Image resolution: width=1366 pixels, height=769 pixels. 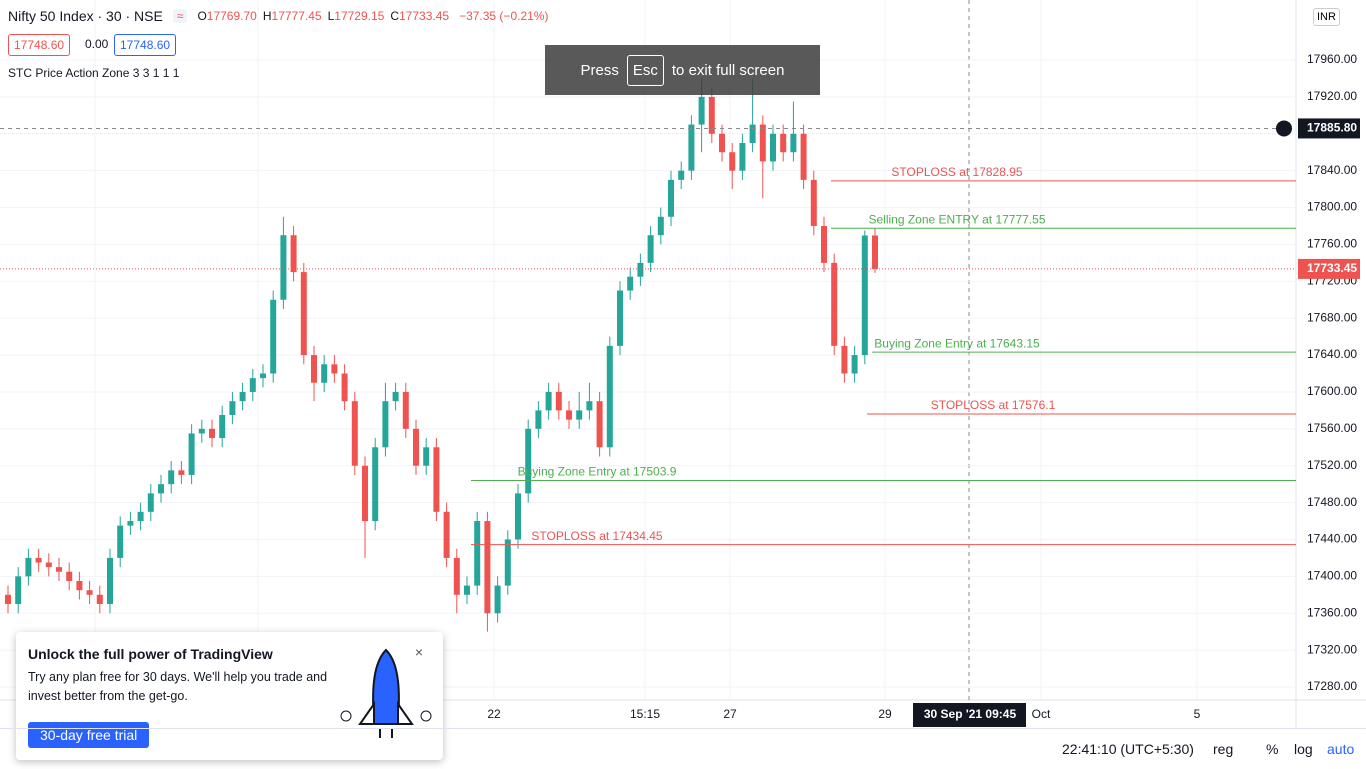 What do you see at coordinates (728, 70) in the screenshot?
I see `text: to exit full screen` at bounding box center [728, 70].